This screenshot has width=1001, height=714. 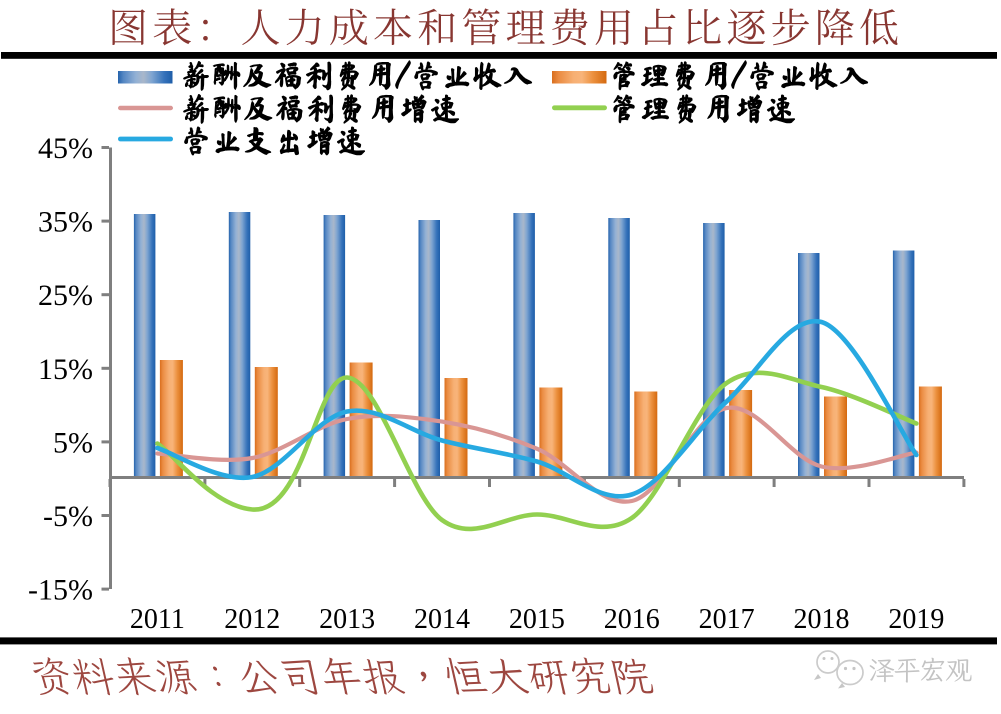 What do you see at coordinates (442, 619) in the screenshot?
I see `svg-text: 2014` at bounding box center [442, 619].